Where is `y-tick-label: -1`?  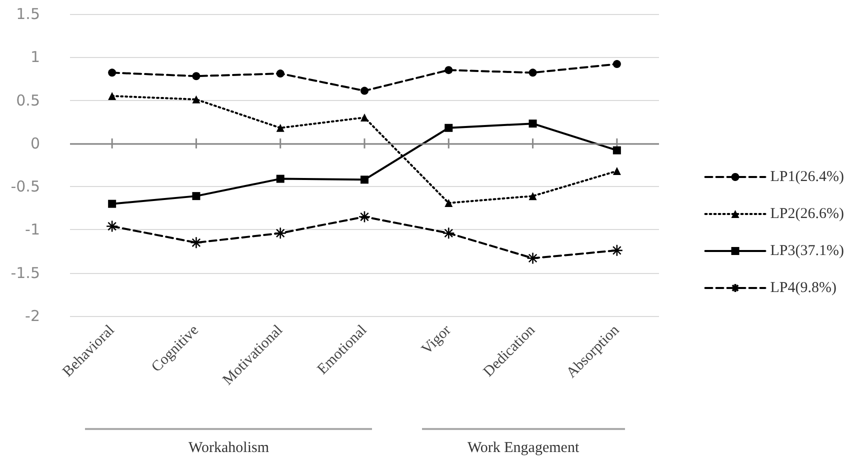
y-tick-label: -1 is located at coordinates (32, 229).